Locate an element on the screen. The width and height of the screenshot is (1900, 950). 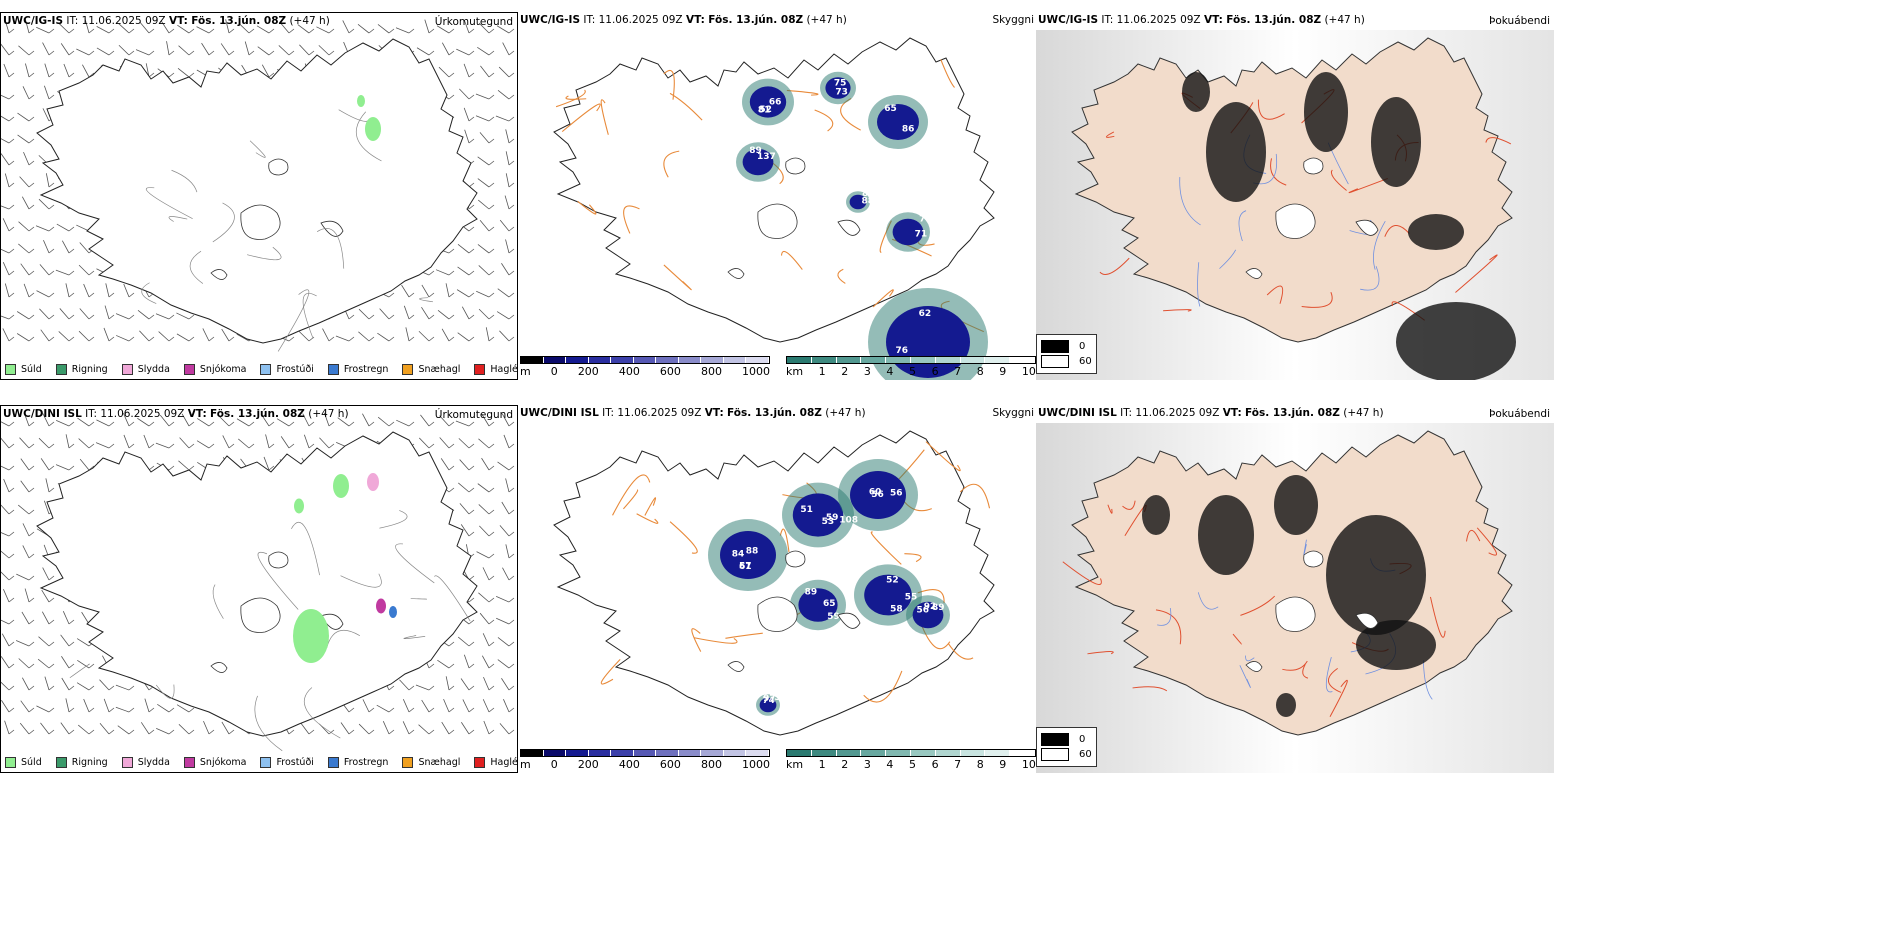
fog-area is located at coordinates (1436, 232).